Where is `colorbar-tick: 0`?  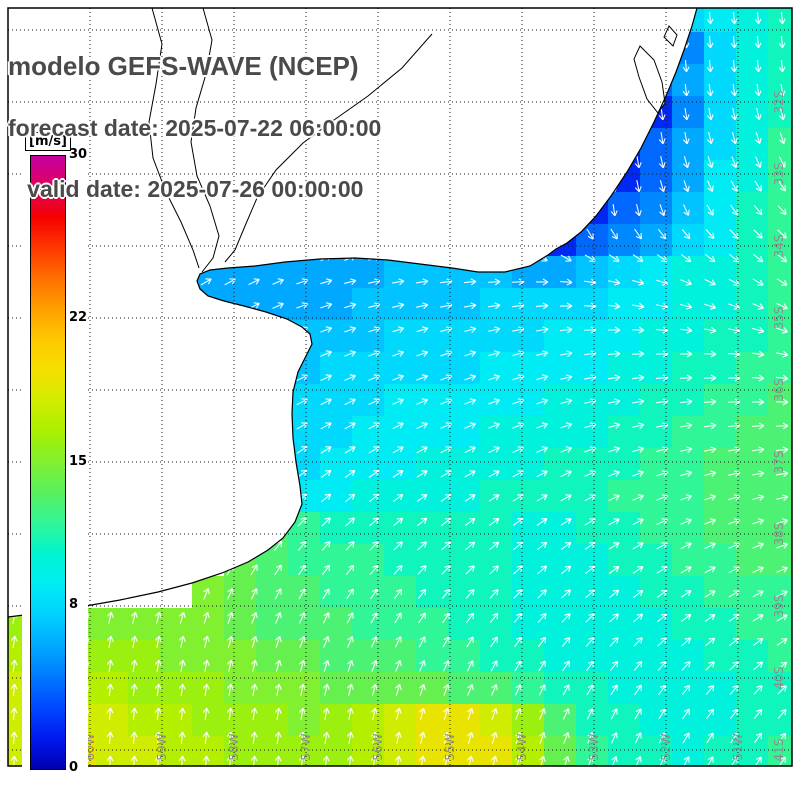
colorbar-tick: 0 is located at coordinates (74, 767).